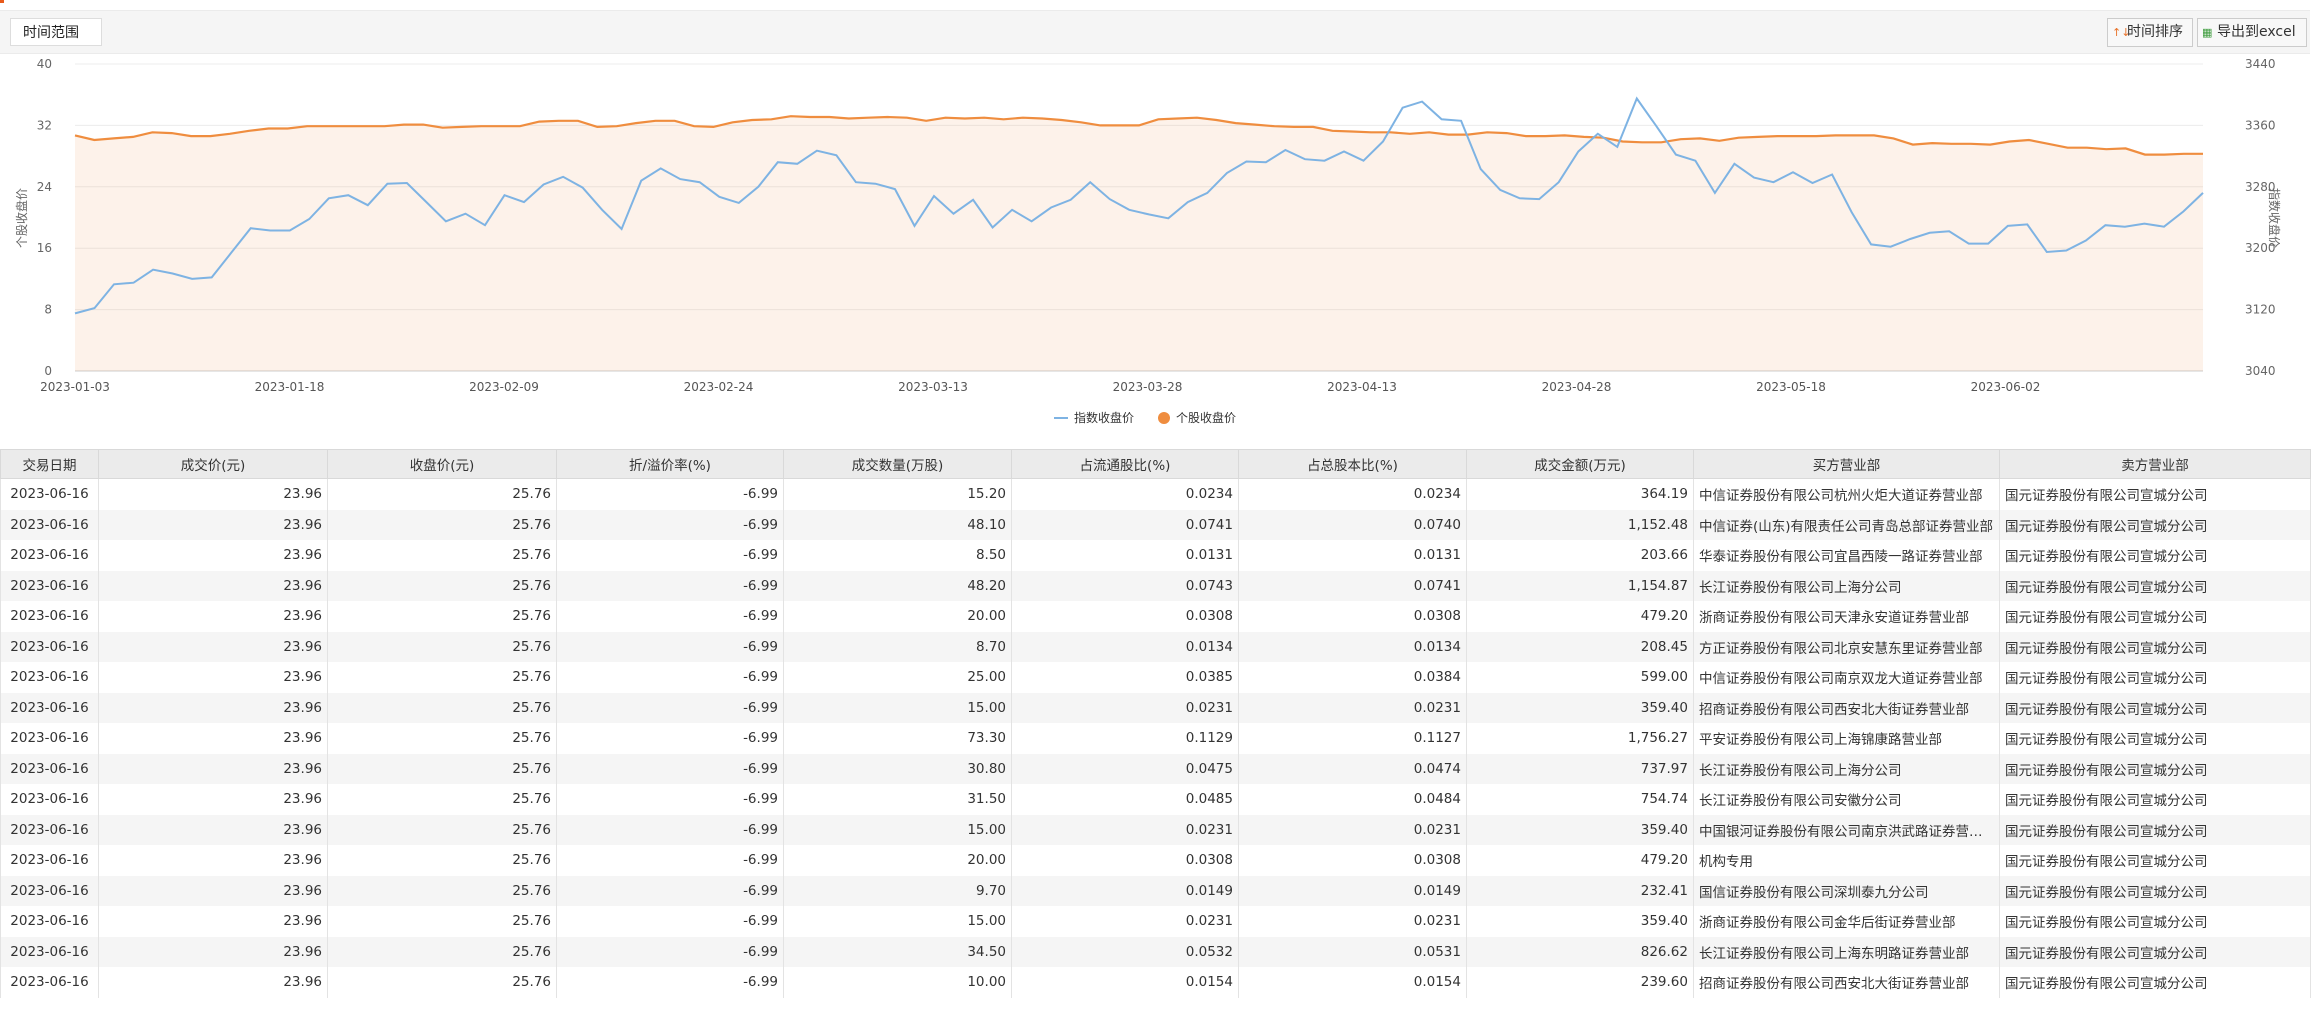 Image resolution: width=2320 pixels, height=1016 pixels. Describe the element at coordinates (1125, 890) in the screenshot. I see `table-cell: 0.0149` at that location.